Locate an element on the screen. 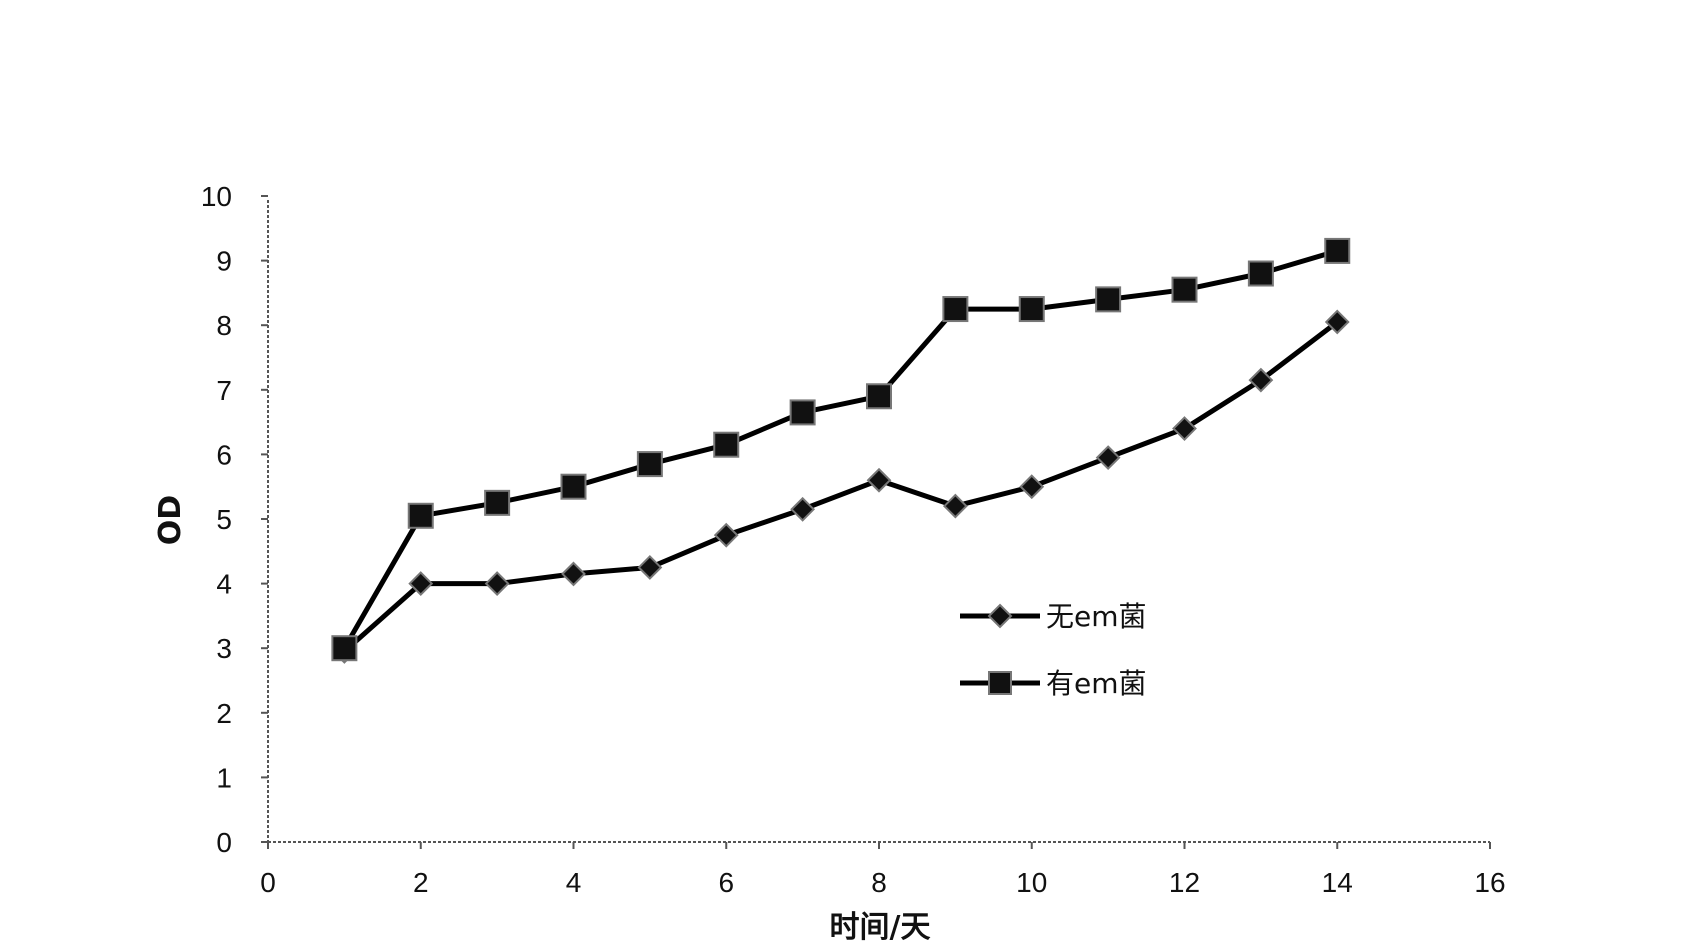  y-tick-label: 10 is located at coordinates (216, 196).